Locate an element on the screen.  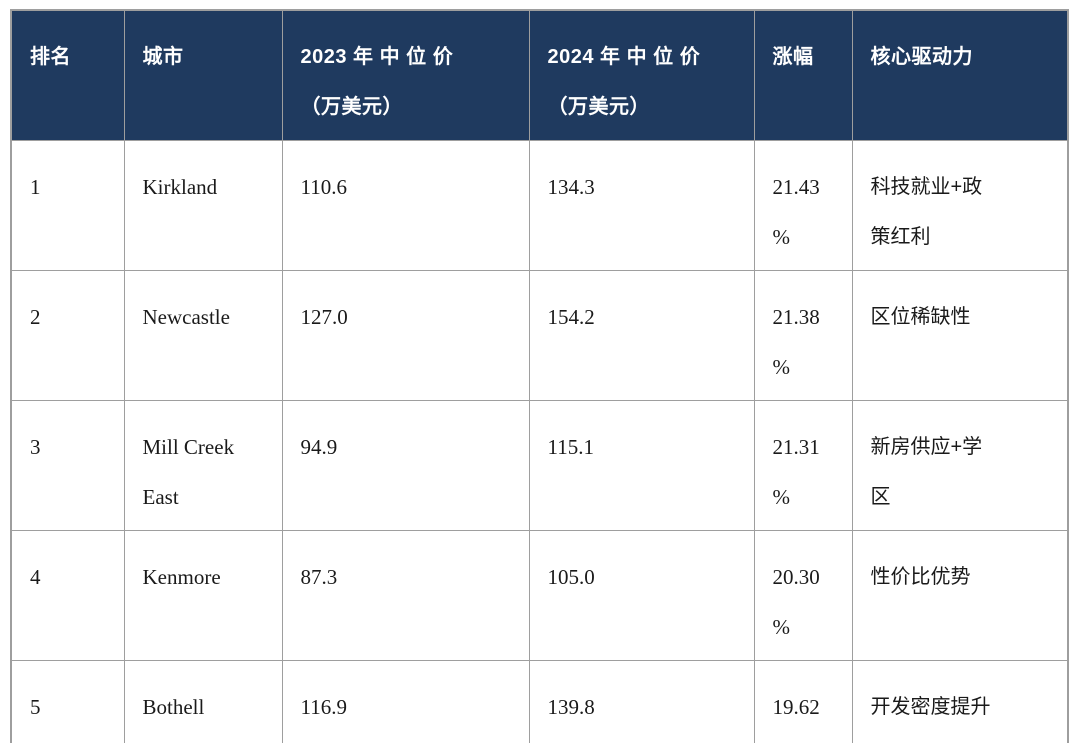
header-city: 城市 is located at coordinates (203, 75).